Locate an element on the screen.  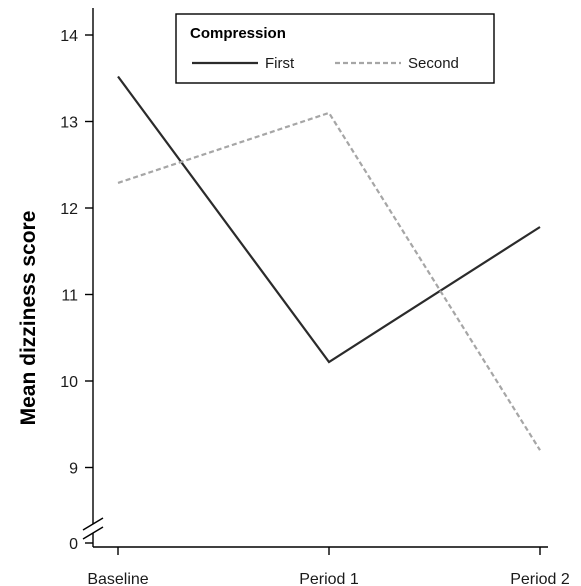
x-tick-label: Period 1 is located at coordinates (329, 578).